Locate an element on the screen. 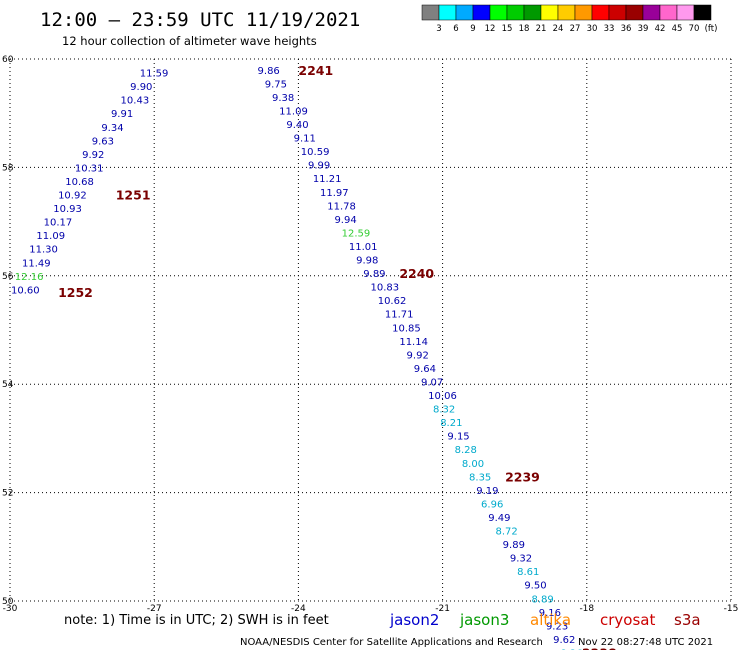 Image resolution: width=740 pixels, height=650 pixels. swh-value-label: 8.89 is located at coordinates (543, 599).